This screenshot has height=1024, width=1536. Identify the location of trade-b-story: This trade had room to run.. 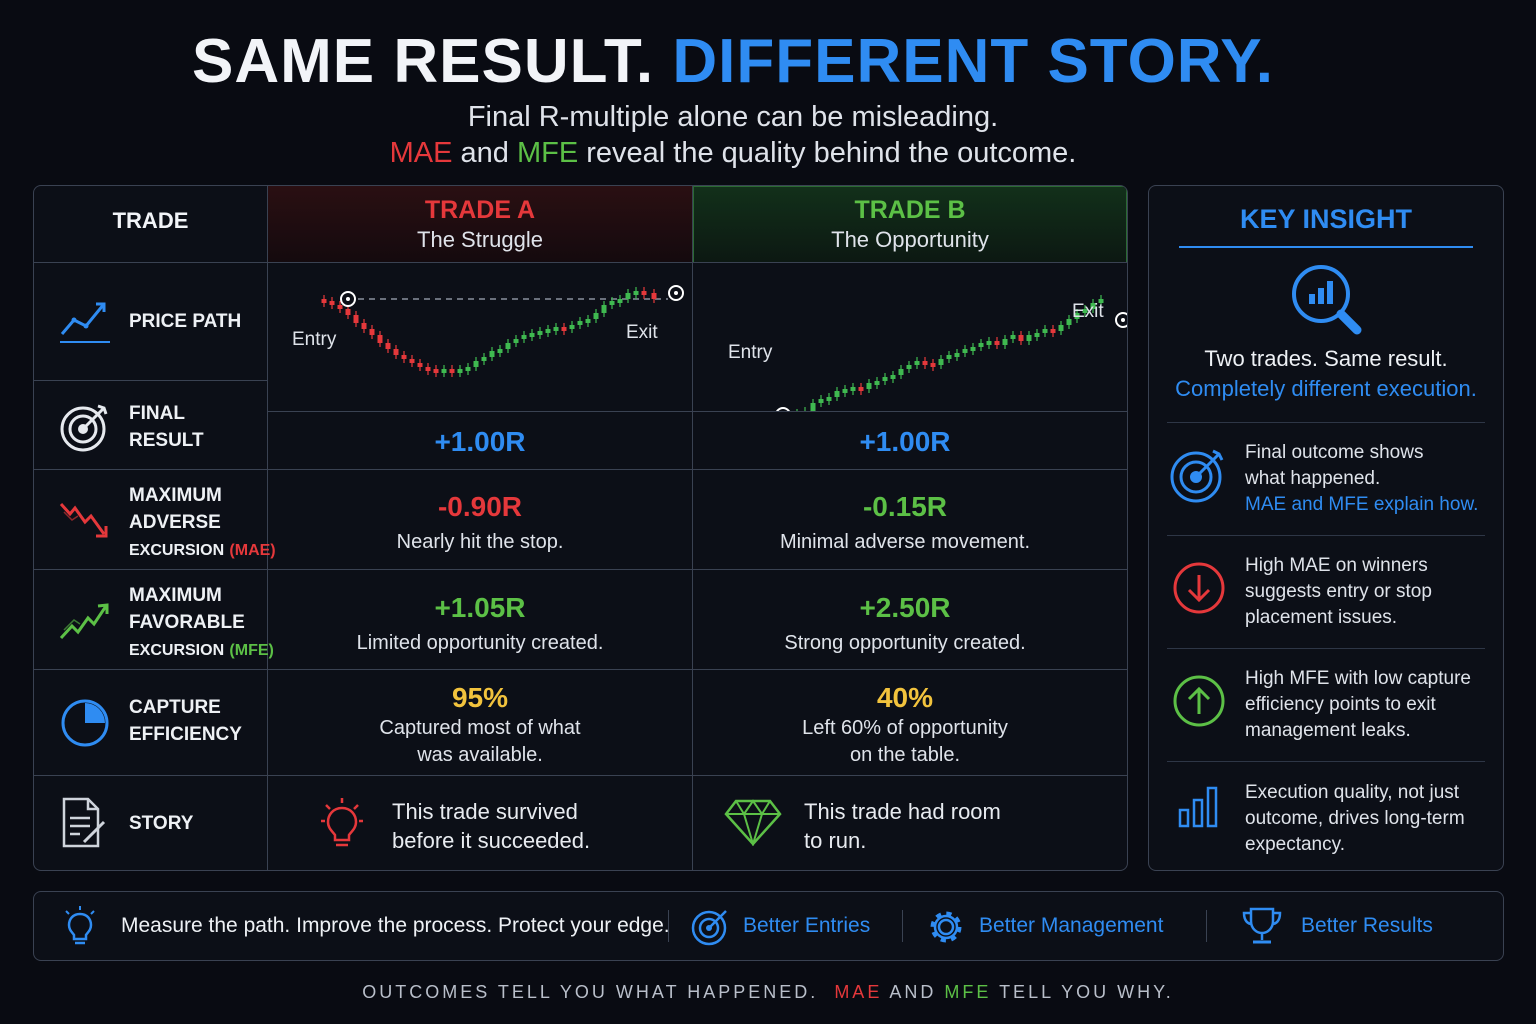
(902, 826).